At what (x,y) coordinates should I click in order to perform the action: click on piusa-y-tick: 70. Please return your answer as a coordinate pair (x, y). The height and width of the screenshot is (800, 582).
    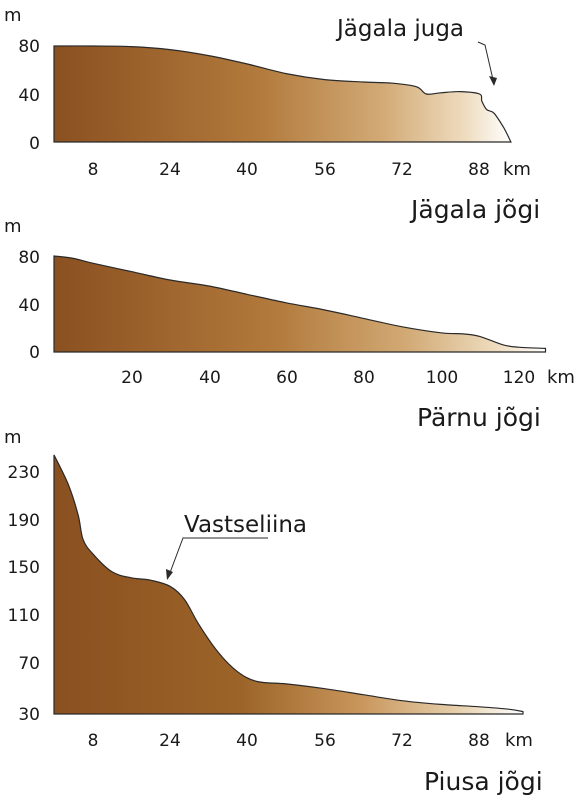
    Looking at the image, I should click on (29, 664).